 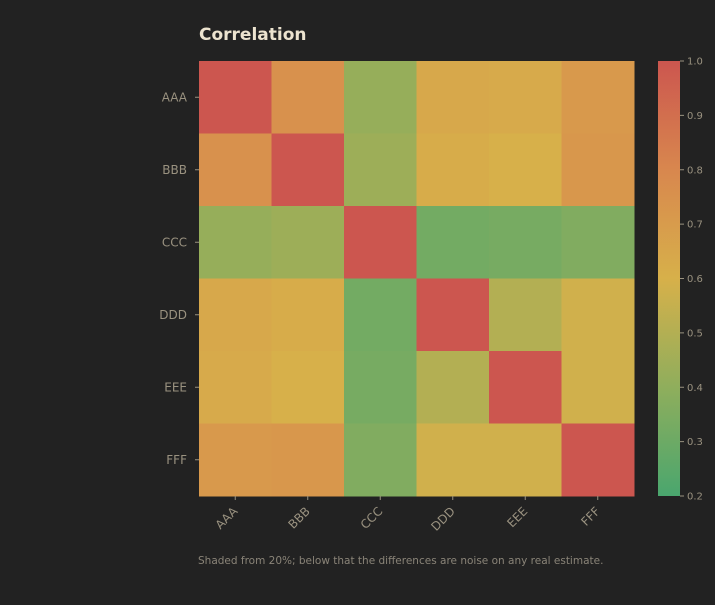 I want to click on colorbar, so click(x=669, y=278).